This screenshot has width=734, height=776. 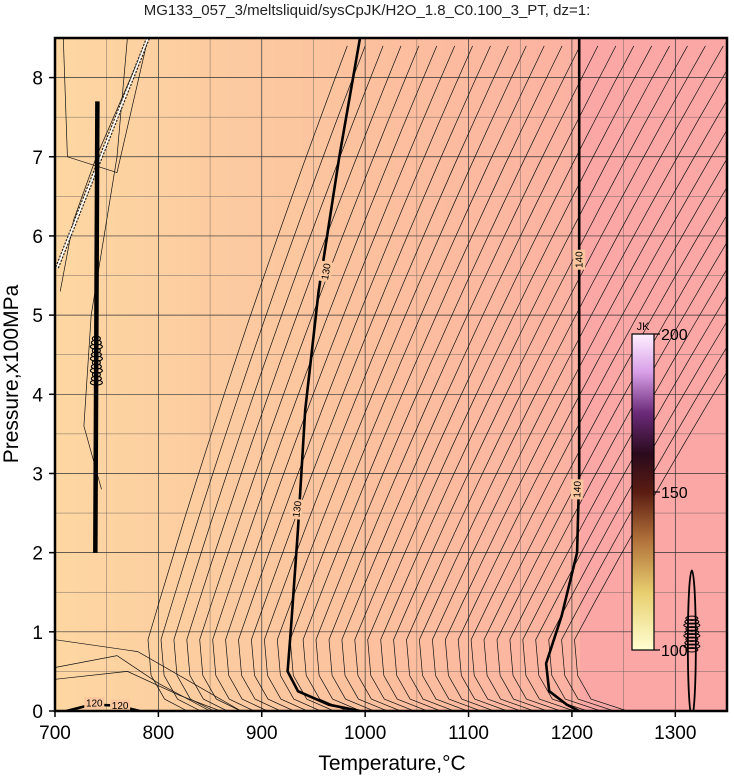 What do you see at coordinates (365, 733) in the screenshot?
I see `x-tick-label: 1000` at bounding box center [365, 733].